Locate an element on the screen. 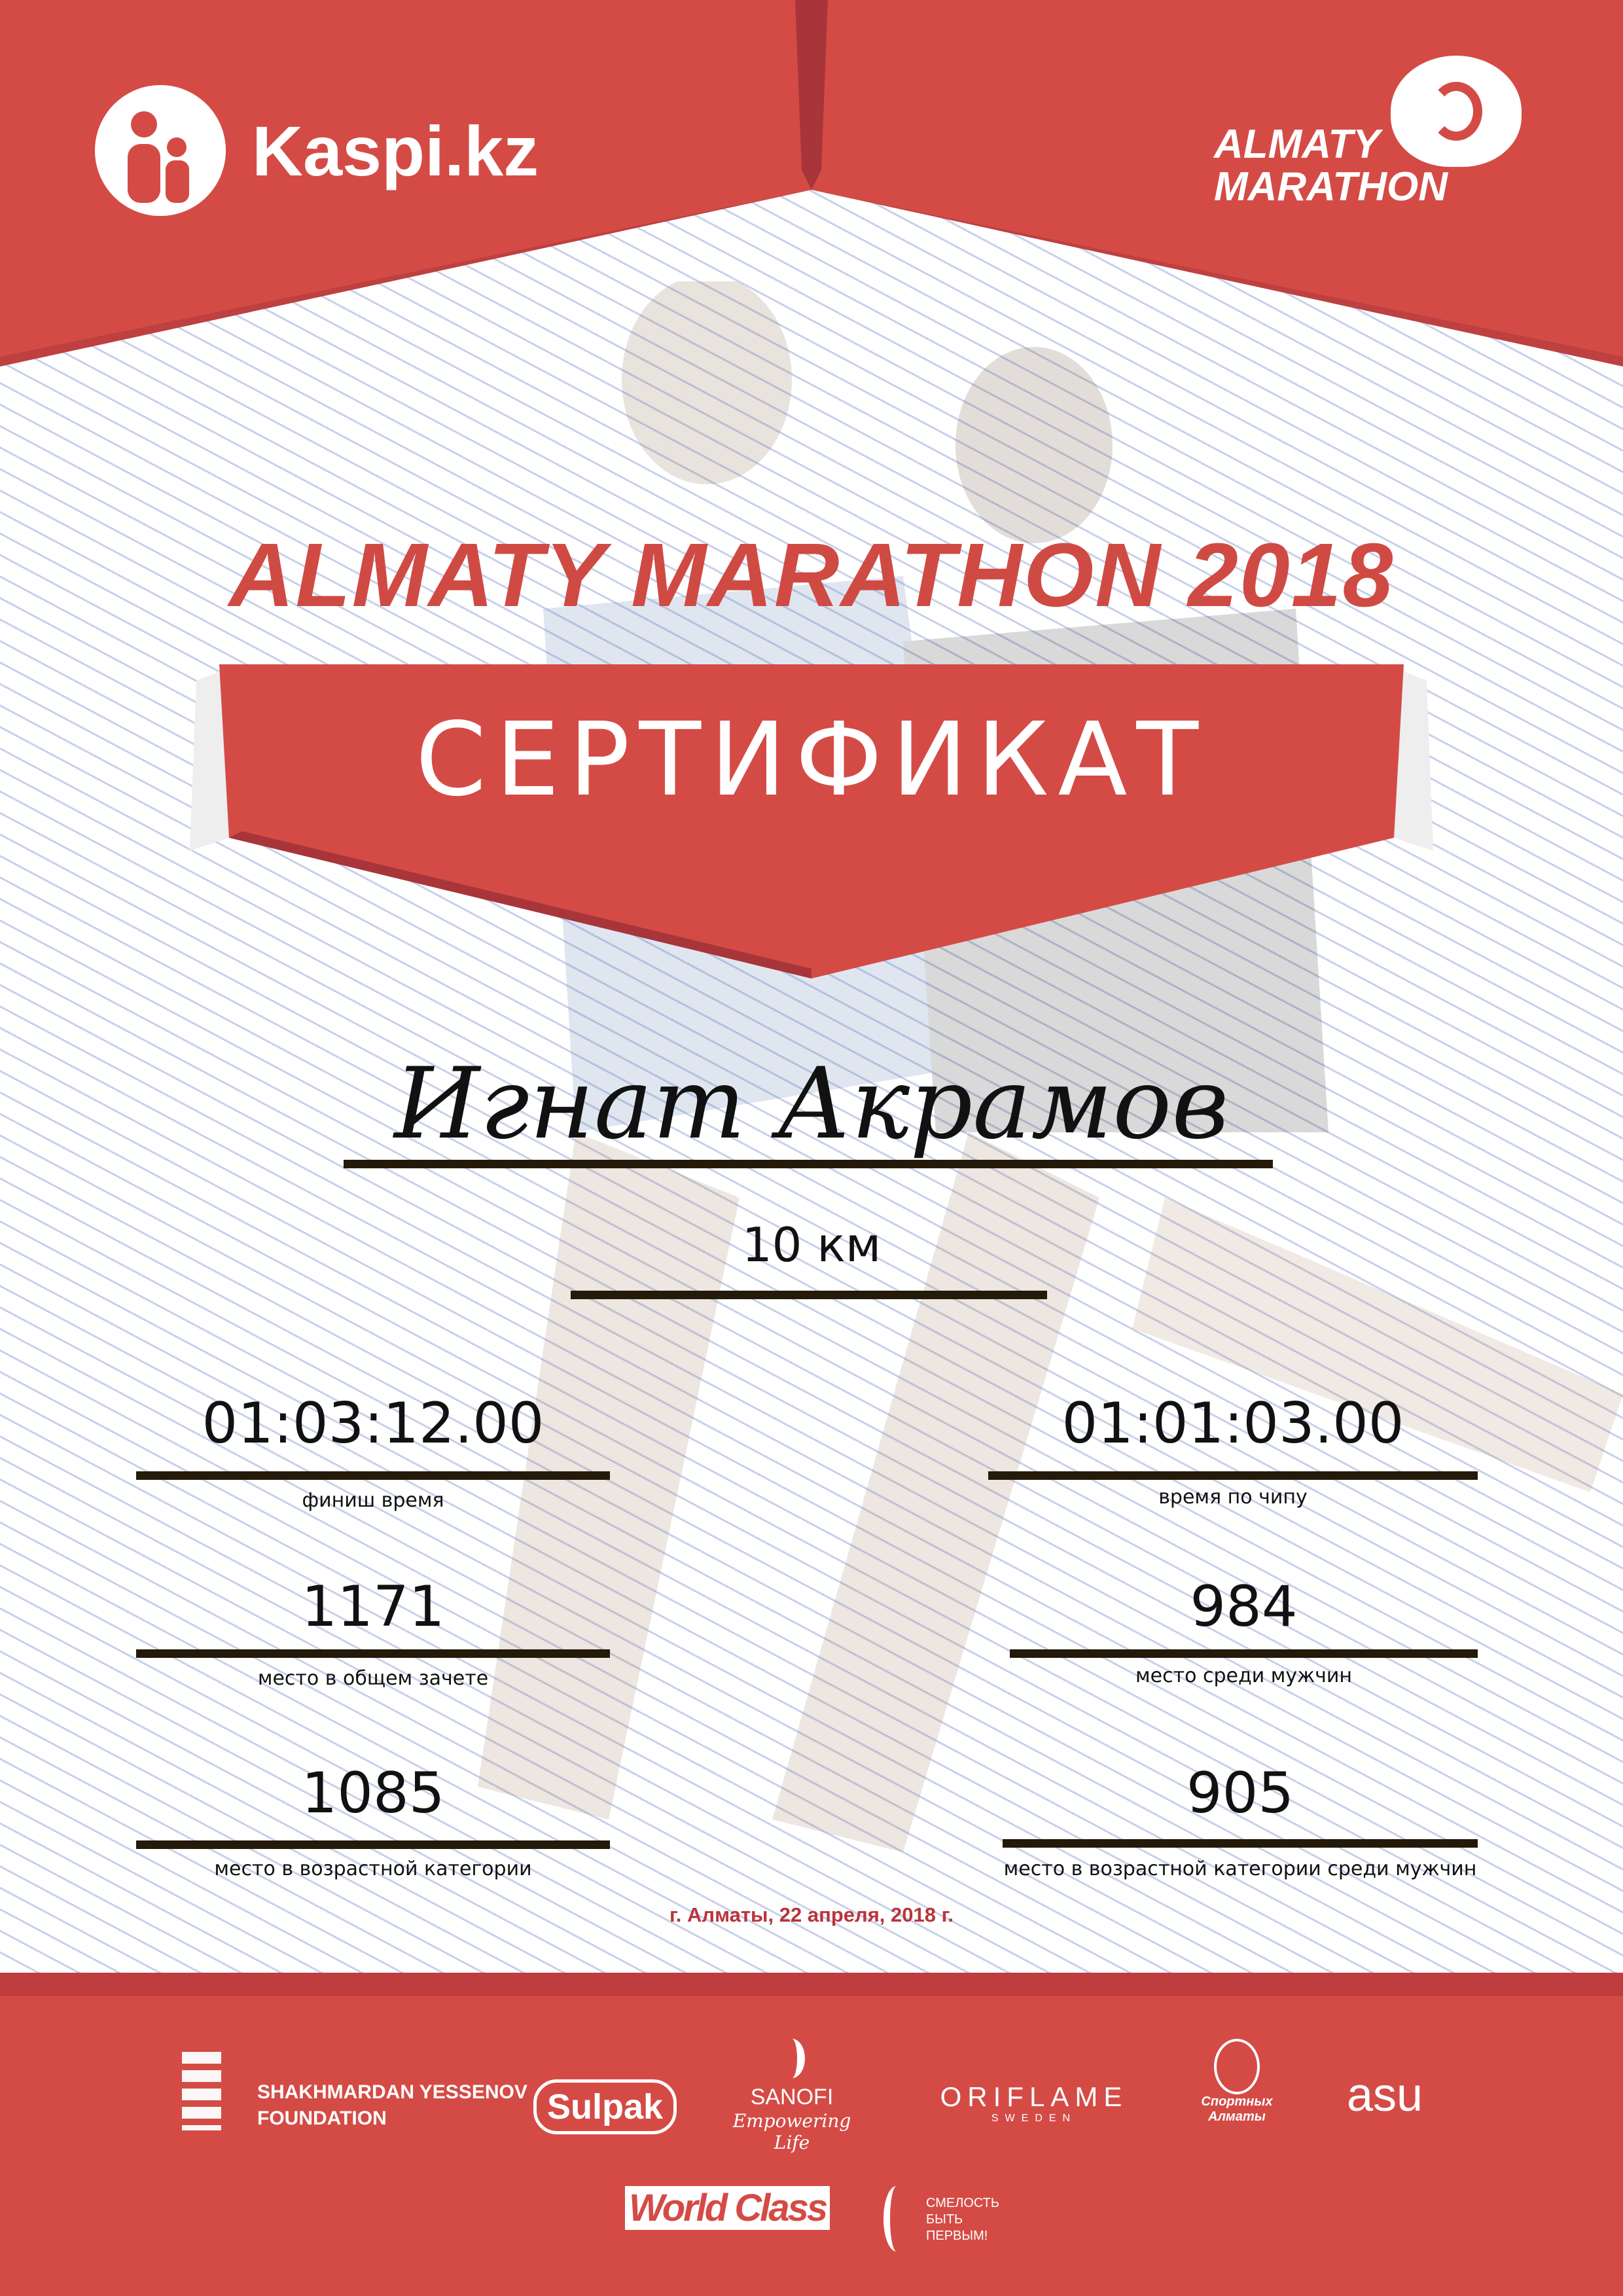 The image size is (1623, 2296). logo-line-1: ALMATY is located at coordinates (1297, 144).